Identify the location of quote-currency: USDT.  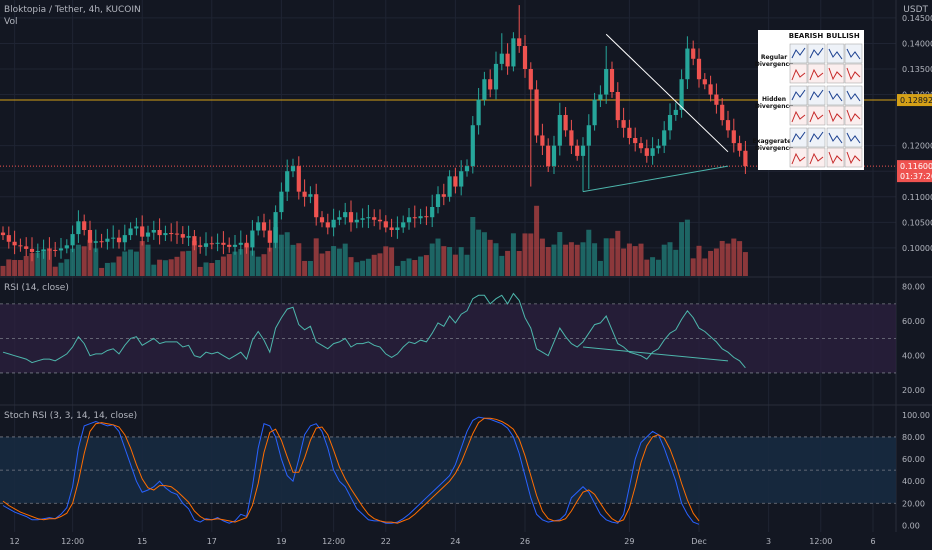
(915, 10).